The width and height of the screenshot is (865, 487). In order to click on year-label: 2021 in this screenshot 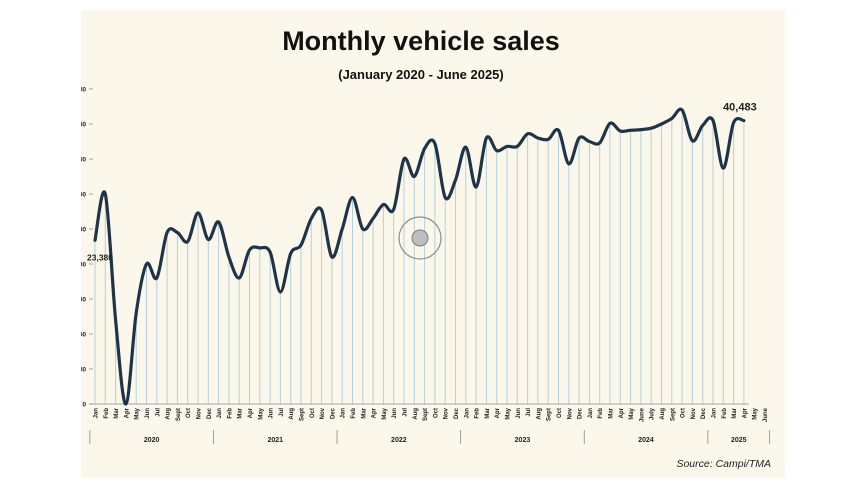, I will do `click(275, 440)`.